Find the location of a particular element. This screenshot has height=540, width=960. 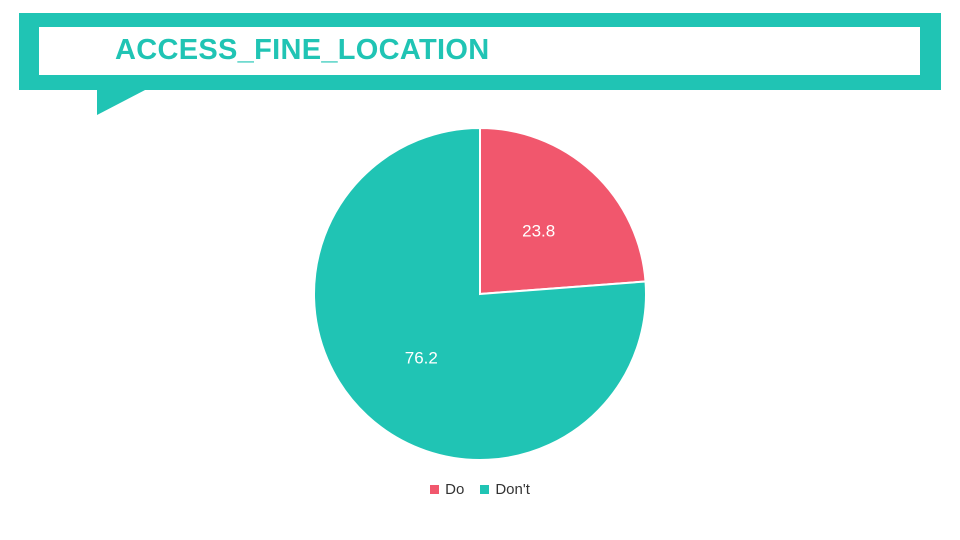

pie-slice-do is located at coordinates (563, 211).